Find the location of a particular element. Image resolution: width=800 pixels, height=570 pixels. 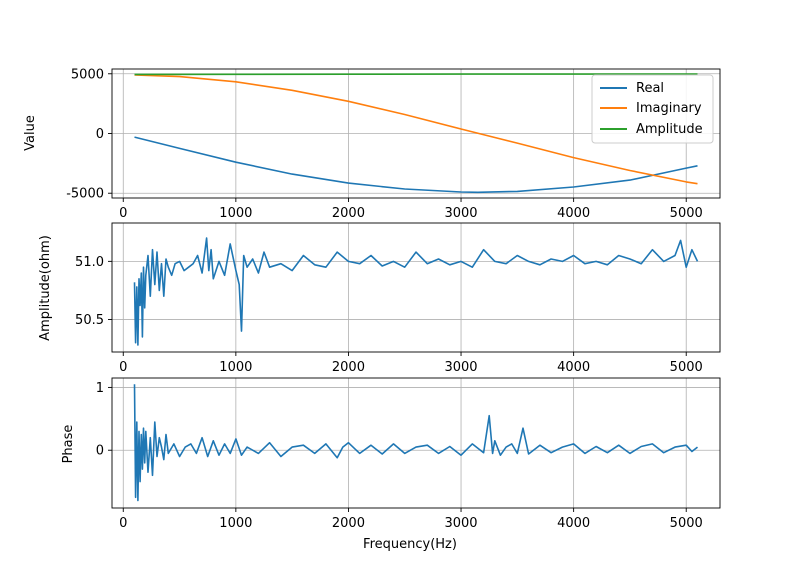

y-axis-label-middle: Amplitude(ohm) is located at coordinates (45, 288).